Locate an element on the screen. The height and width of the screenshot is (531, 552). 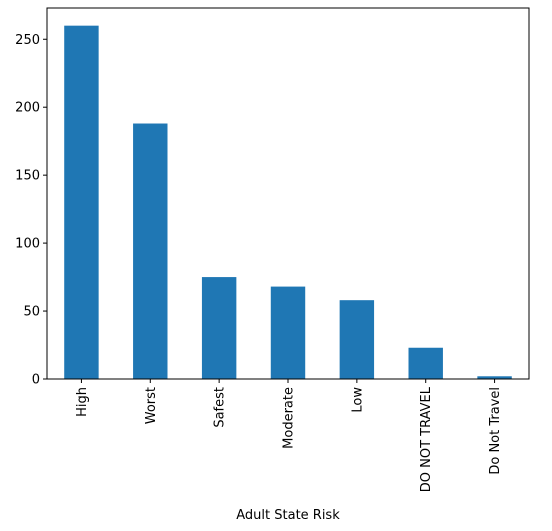
x-tick-label: Worst is located at coordinates (151, 405).